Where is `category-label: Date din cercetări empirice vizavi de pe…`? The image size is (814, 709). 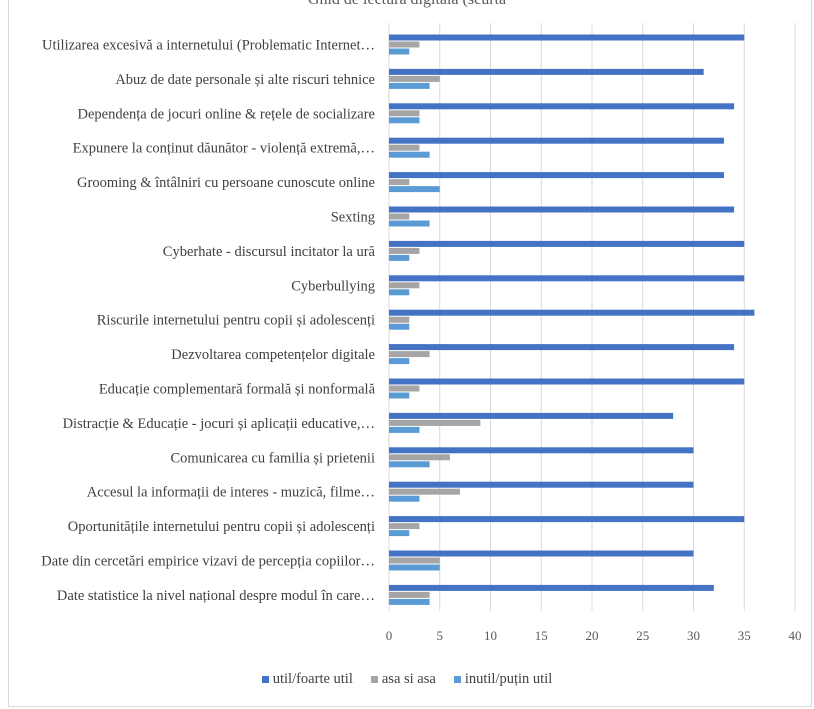
category-label: Date din cercetări empirice vizavi de pe… is located at coordinates (208, 562).